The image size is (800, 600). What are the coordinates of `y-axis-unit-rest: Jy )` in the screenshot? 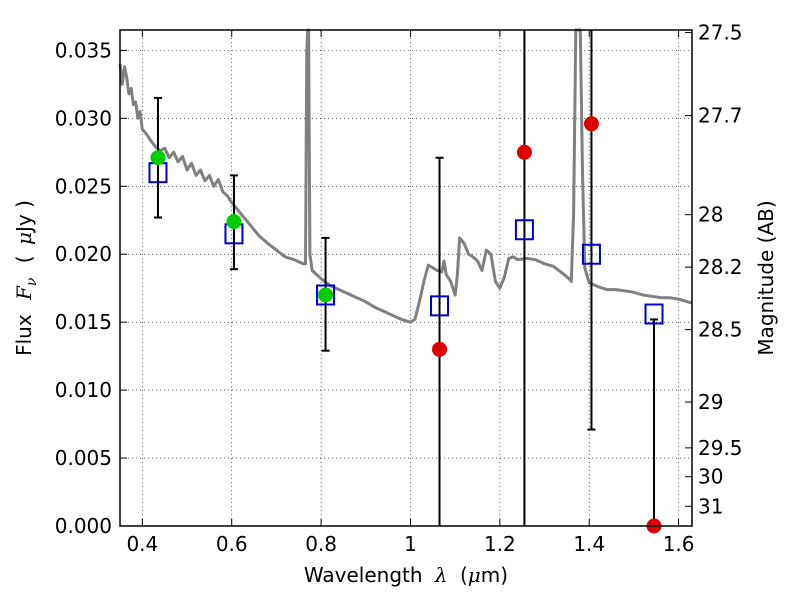 It's located at (24, 217).